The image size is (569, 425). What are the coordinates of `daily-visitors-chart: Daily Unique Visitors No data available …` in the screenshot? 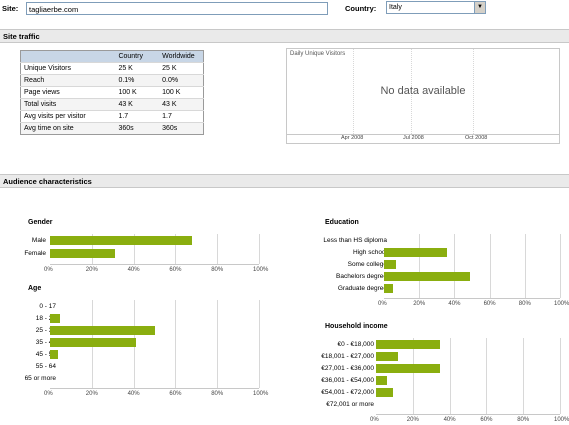 It's located at (423, 96).